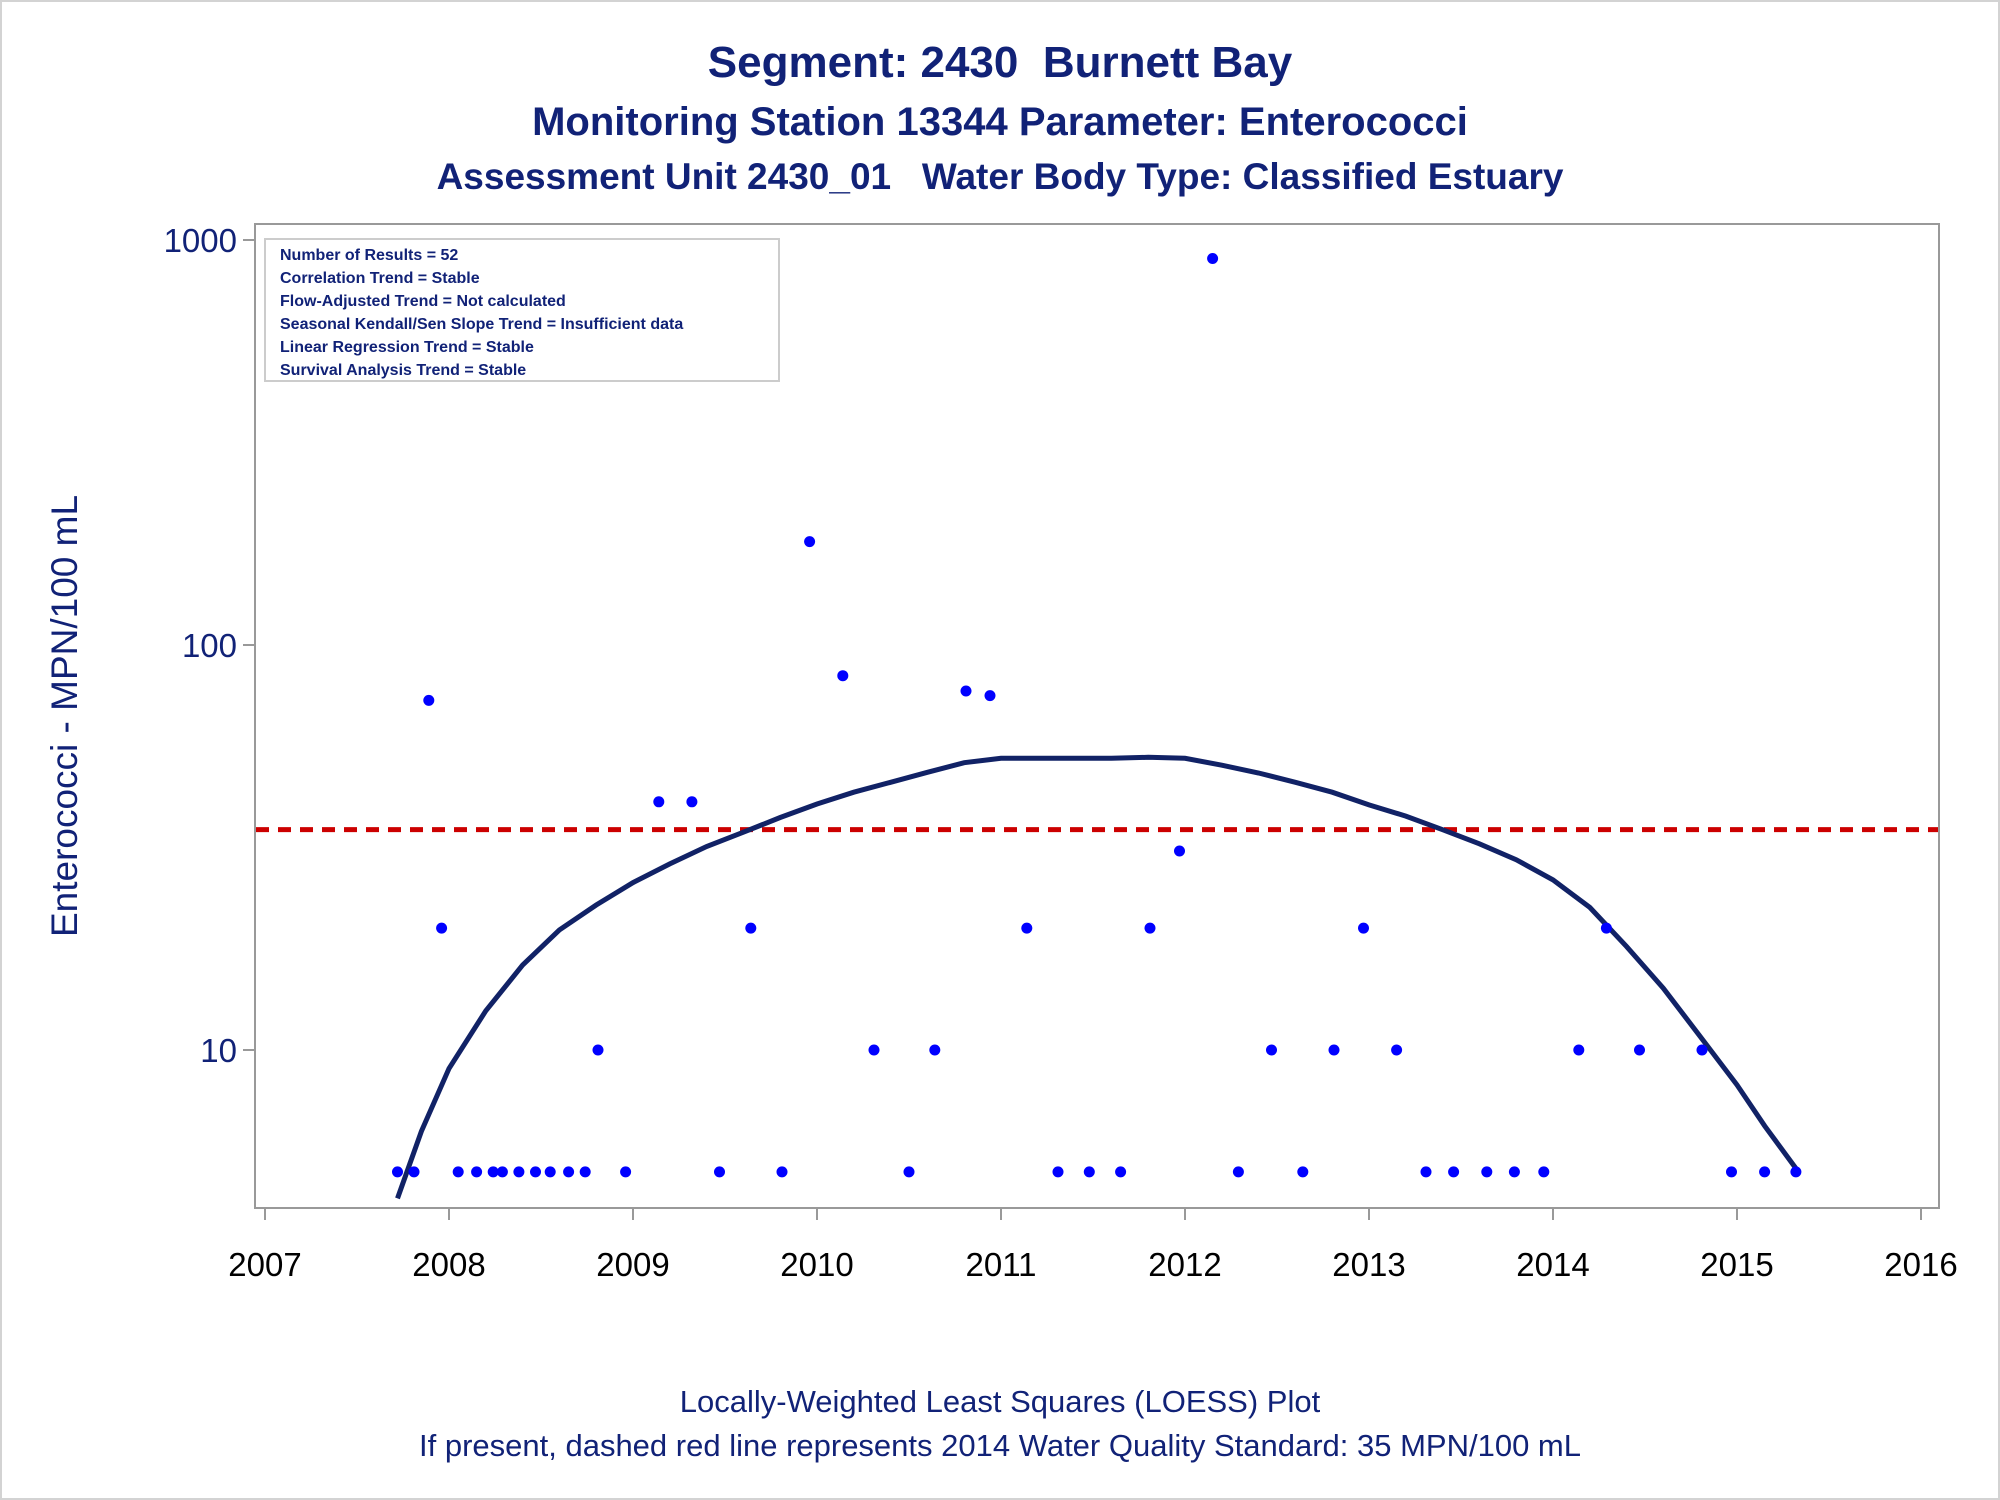 Image resolution: width=2000 pixels, height=1500 pixels. Describe the element at coordinates (1000, 62) in the screenshot. I see `chart-title: Segment: 2430 Burnett Bay` at that location.